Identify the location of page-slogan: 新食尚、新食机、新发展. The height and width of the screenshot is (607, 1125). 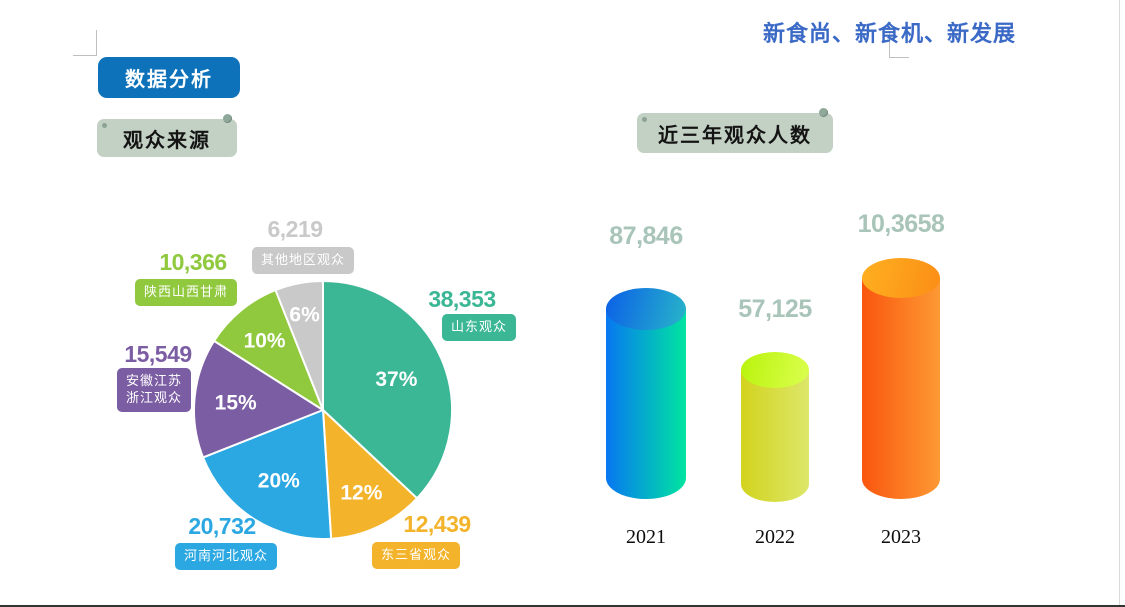
(890, 33).